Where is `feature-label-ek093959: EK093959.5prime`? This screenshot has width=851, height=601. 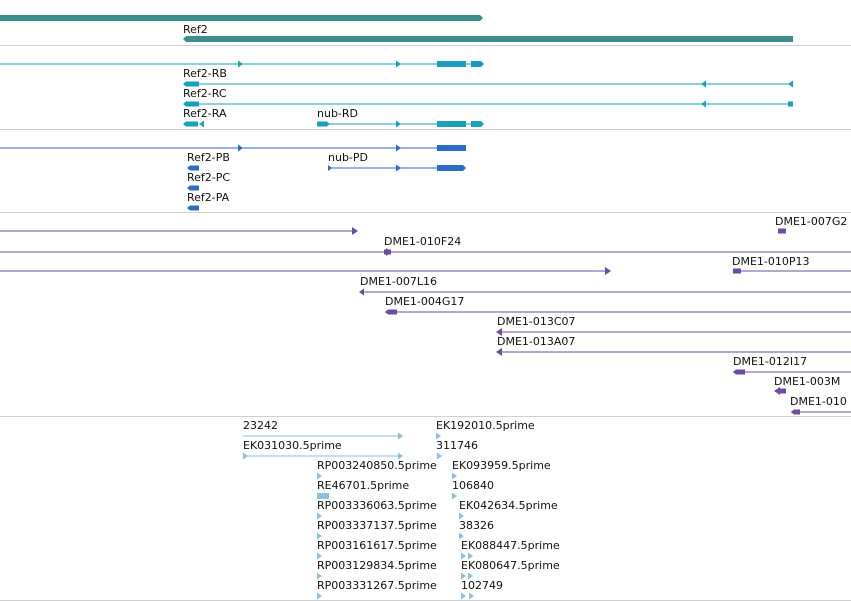 feature-label-ek093959: EK093959.5prime is located at coordinates (501, 465).